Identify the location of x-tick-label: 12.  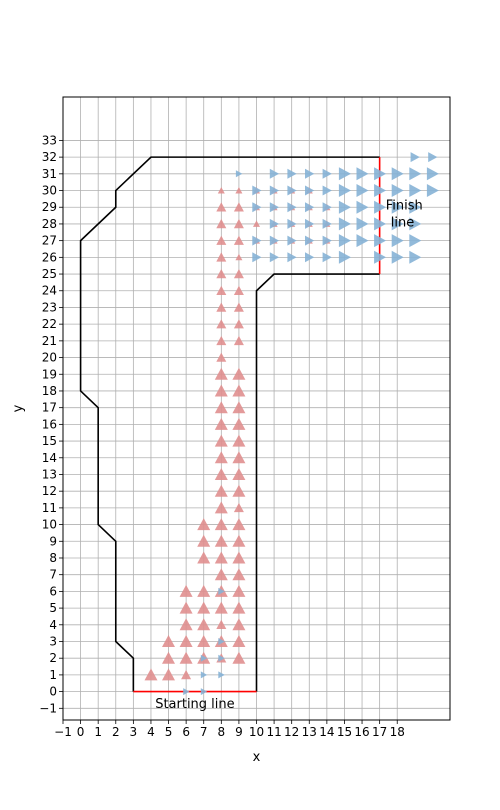
(291, 732).